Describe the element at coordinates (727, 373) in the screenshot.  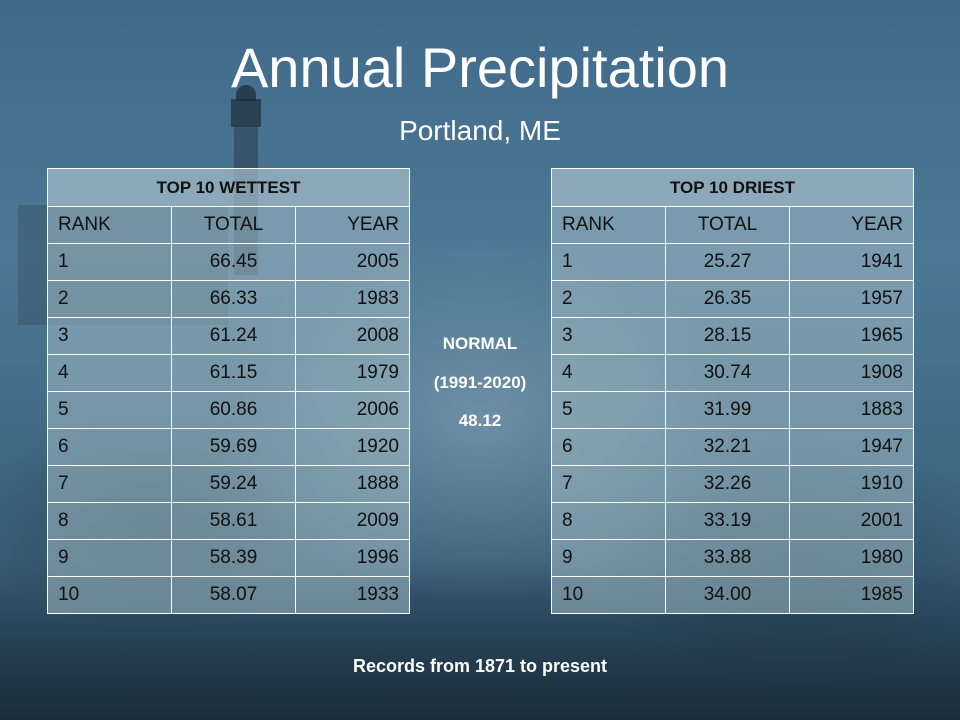
I see `cell-total: 30.74` at that location.